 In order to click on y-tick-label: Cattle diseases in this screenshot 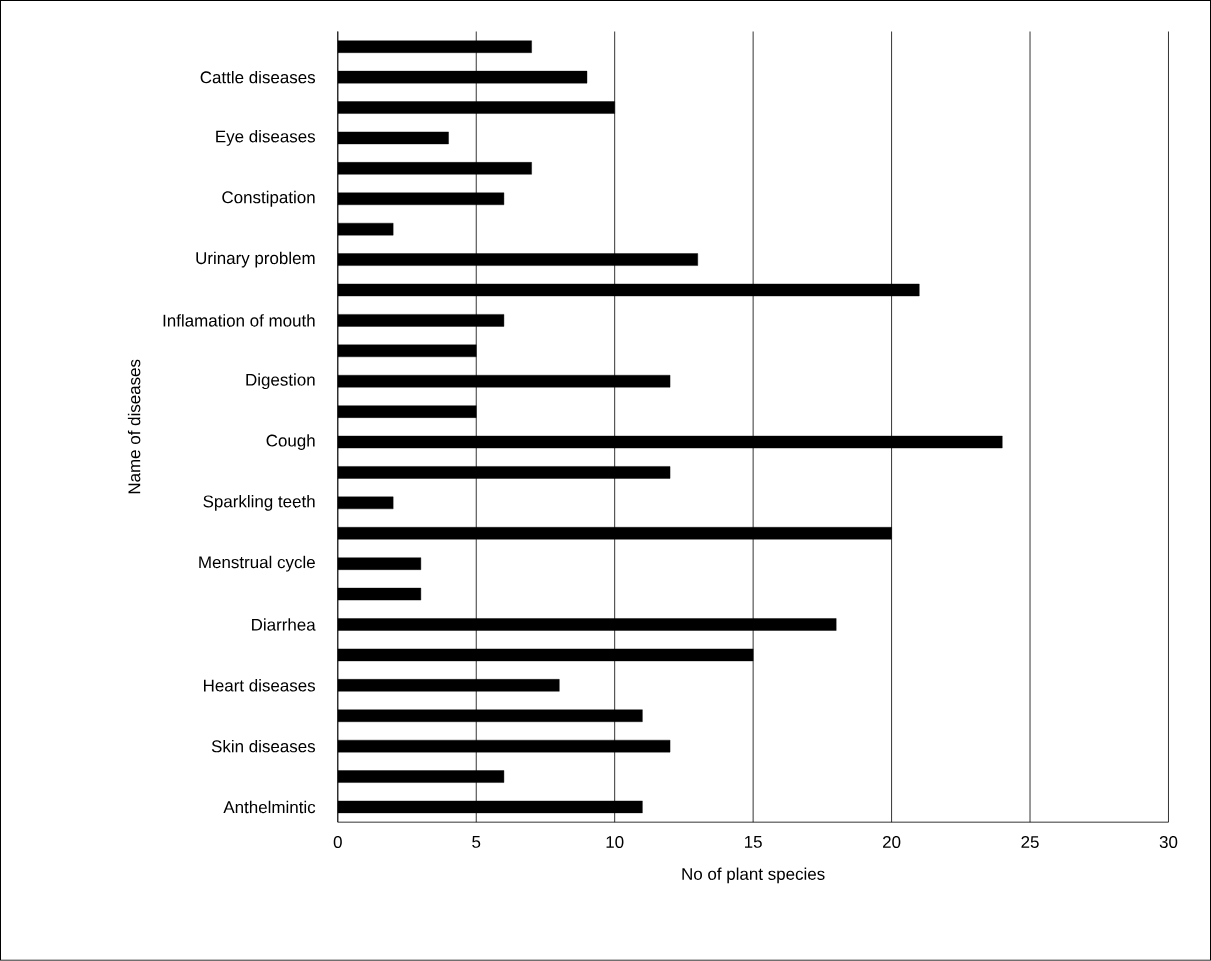, I will do `click(258, 77)`.